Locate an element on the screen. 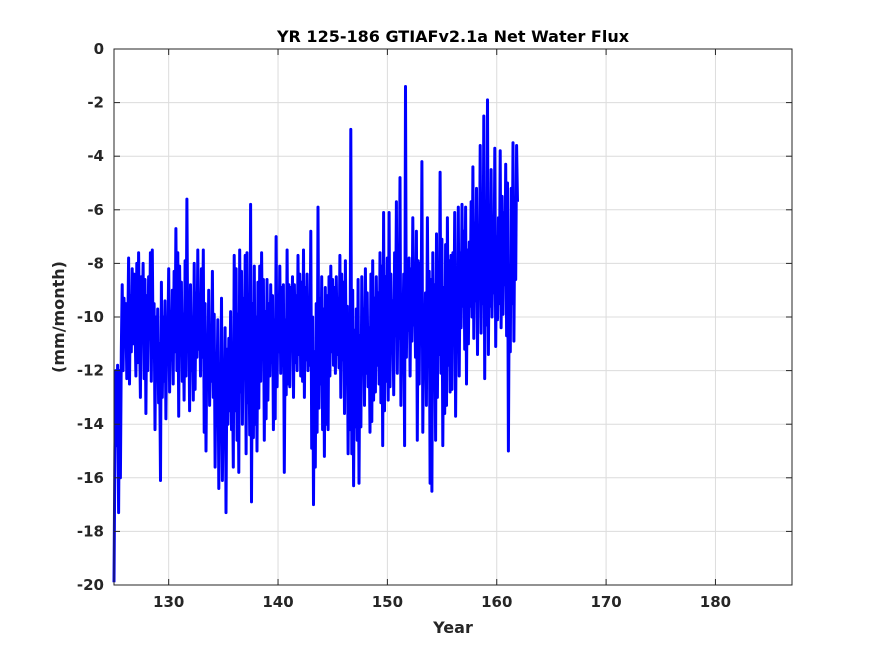 The image size is (875, 656). y-tick-label: -20 is located at coordinates (90, 585).